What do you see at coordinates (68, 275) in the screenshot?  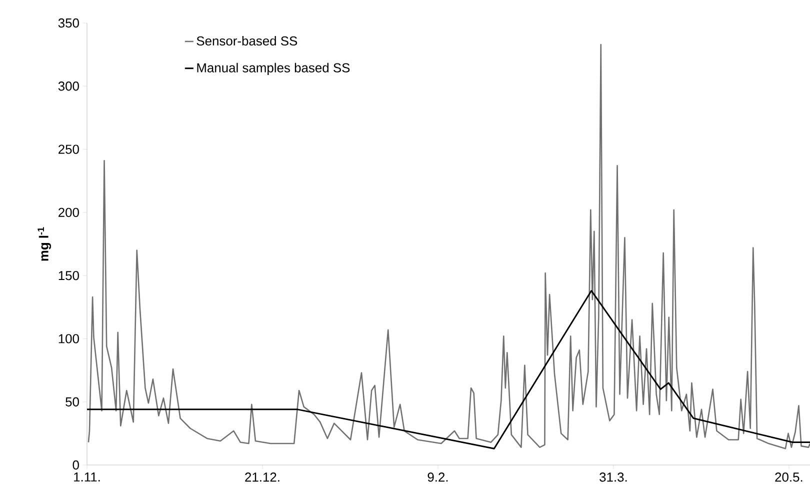 I see `y-tick-label: 150` at bounding box center [68, 275].